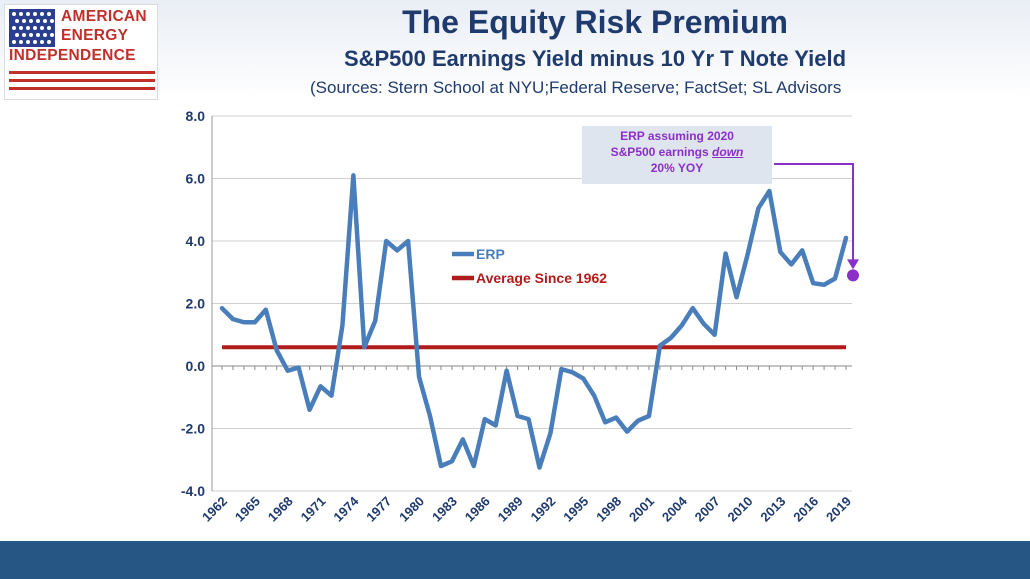  I want to click on y-tick-label: 8.0, so click(196, 116).